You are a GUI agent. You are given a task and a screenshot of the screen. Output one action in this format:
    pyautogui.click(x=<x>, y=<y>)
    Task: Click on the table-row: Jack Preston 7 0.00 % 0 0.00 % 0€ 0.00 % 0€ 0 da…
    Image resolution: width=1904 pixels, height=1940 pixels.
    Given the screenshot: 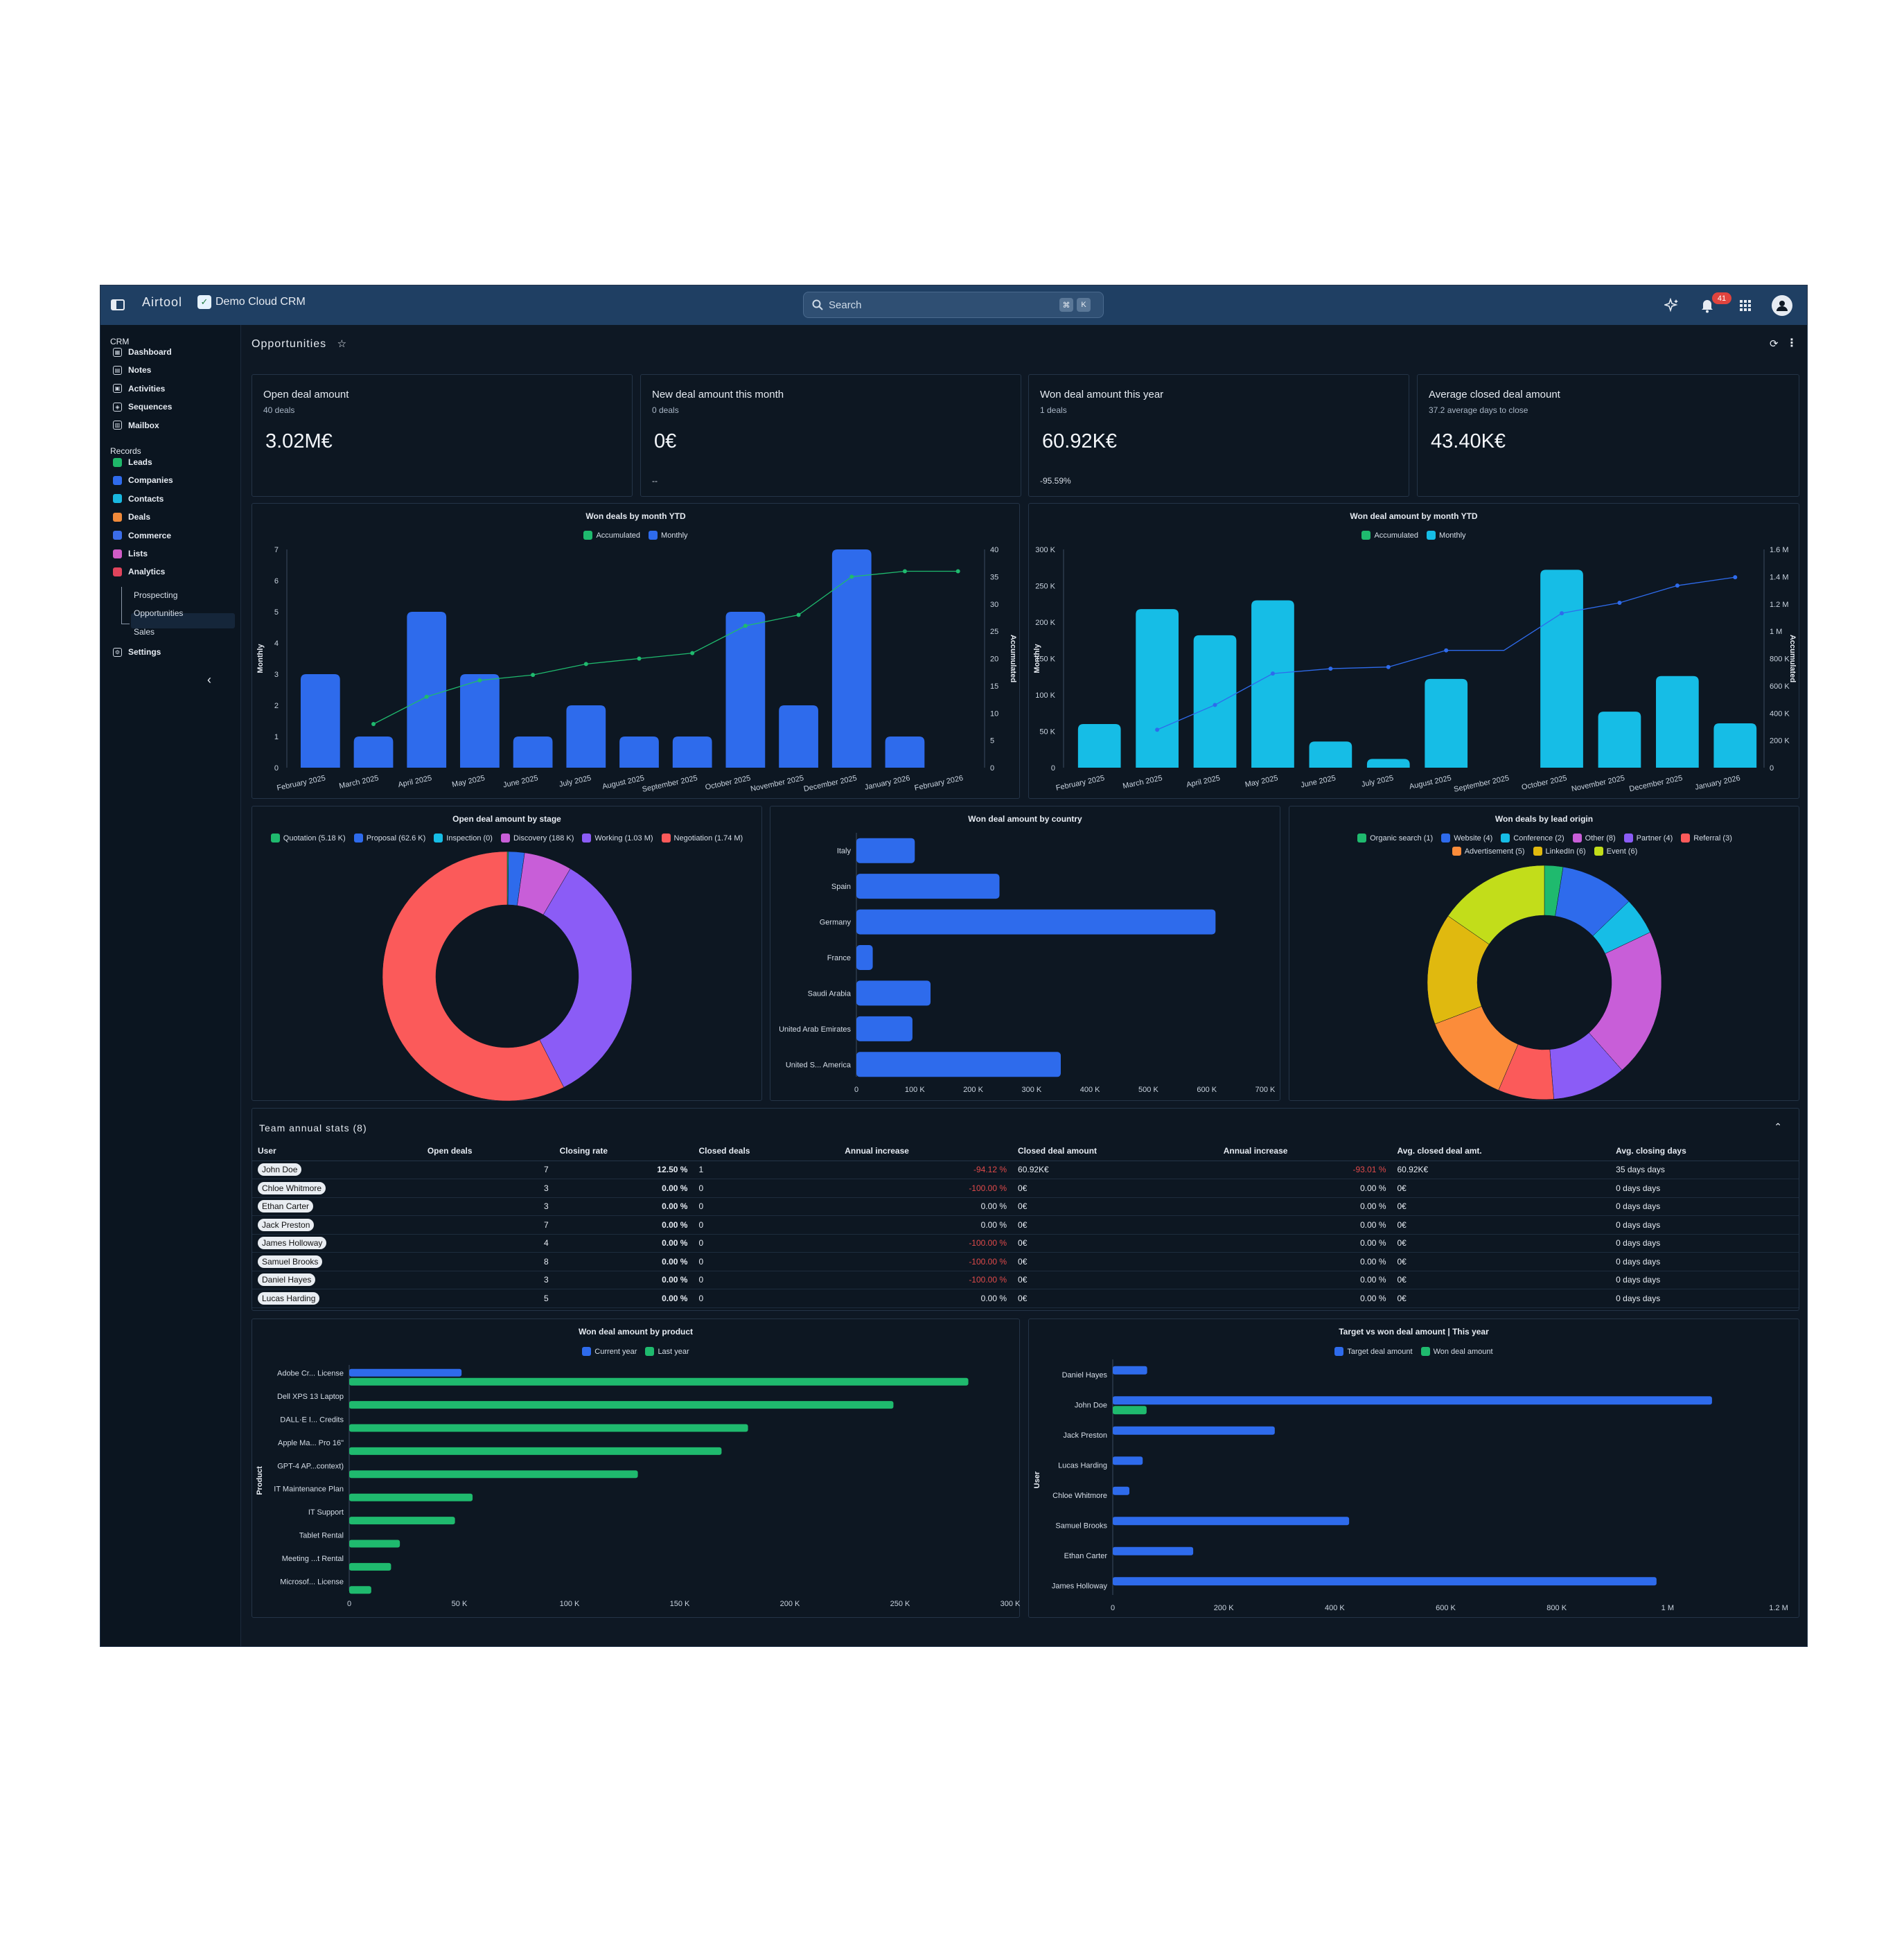 What is the action you would take?
    pyautogui.click(x=1025, y=1225)
    